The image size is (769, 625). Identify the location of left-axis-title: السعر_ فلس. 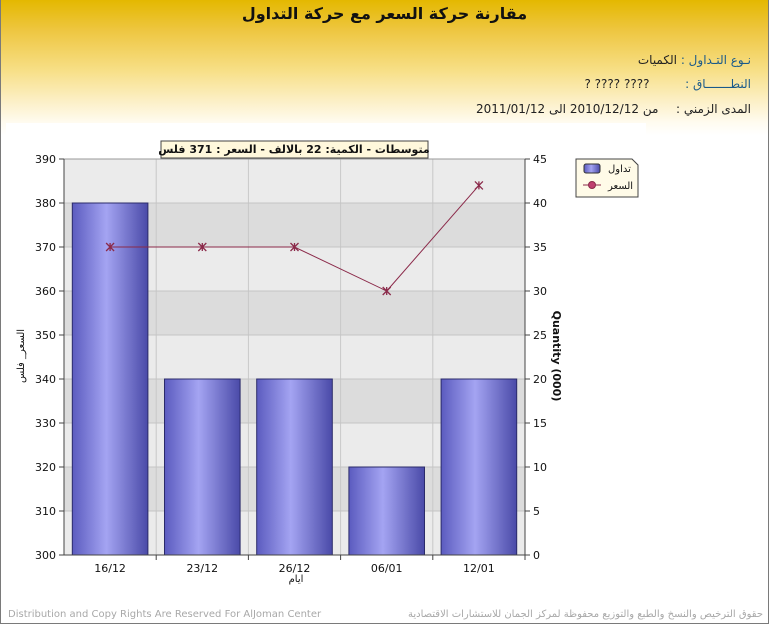
(21, 356).